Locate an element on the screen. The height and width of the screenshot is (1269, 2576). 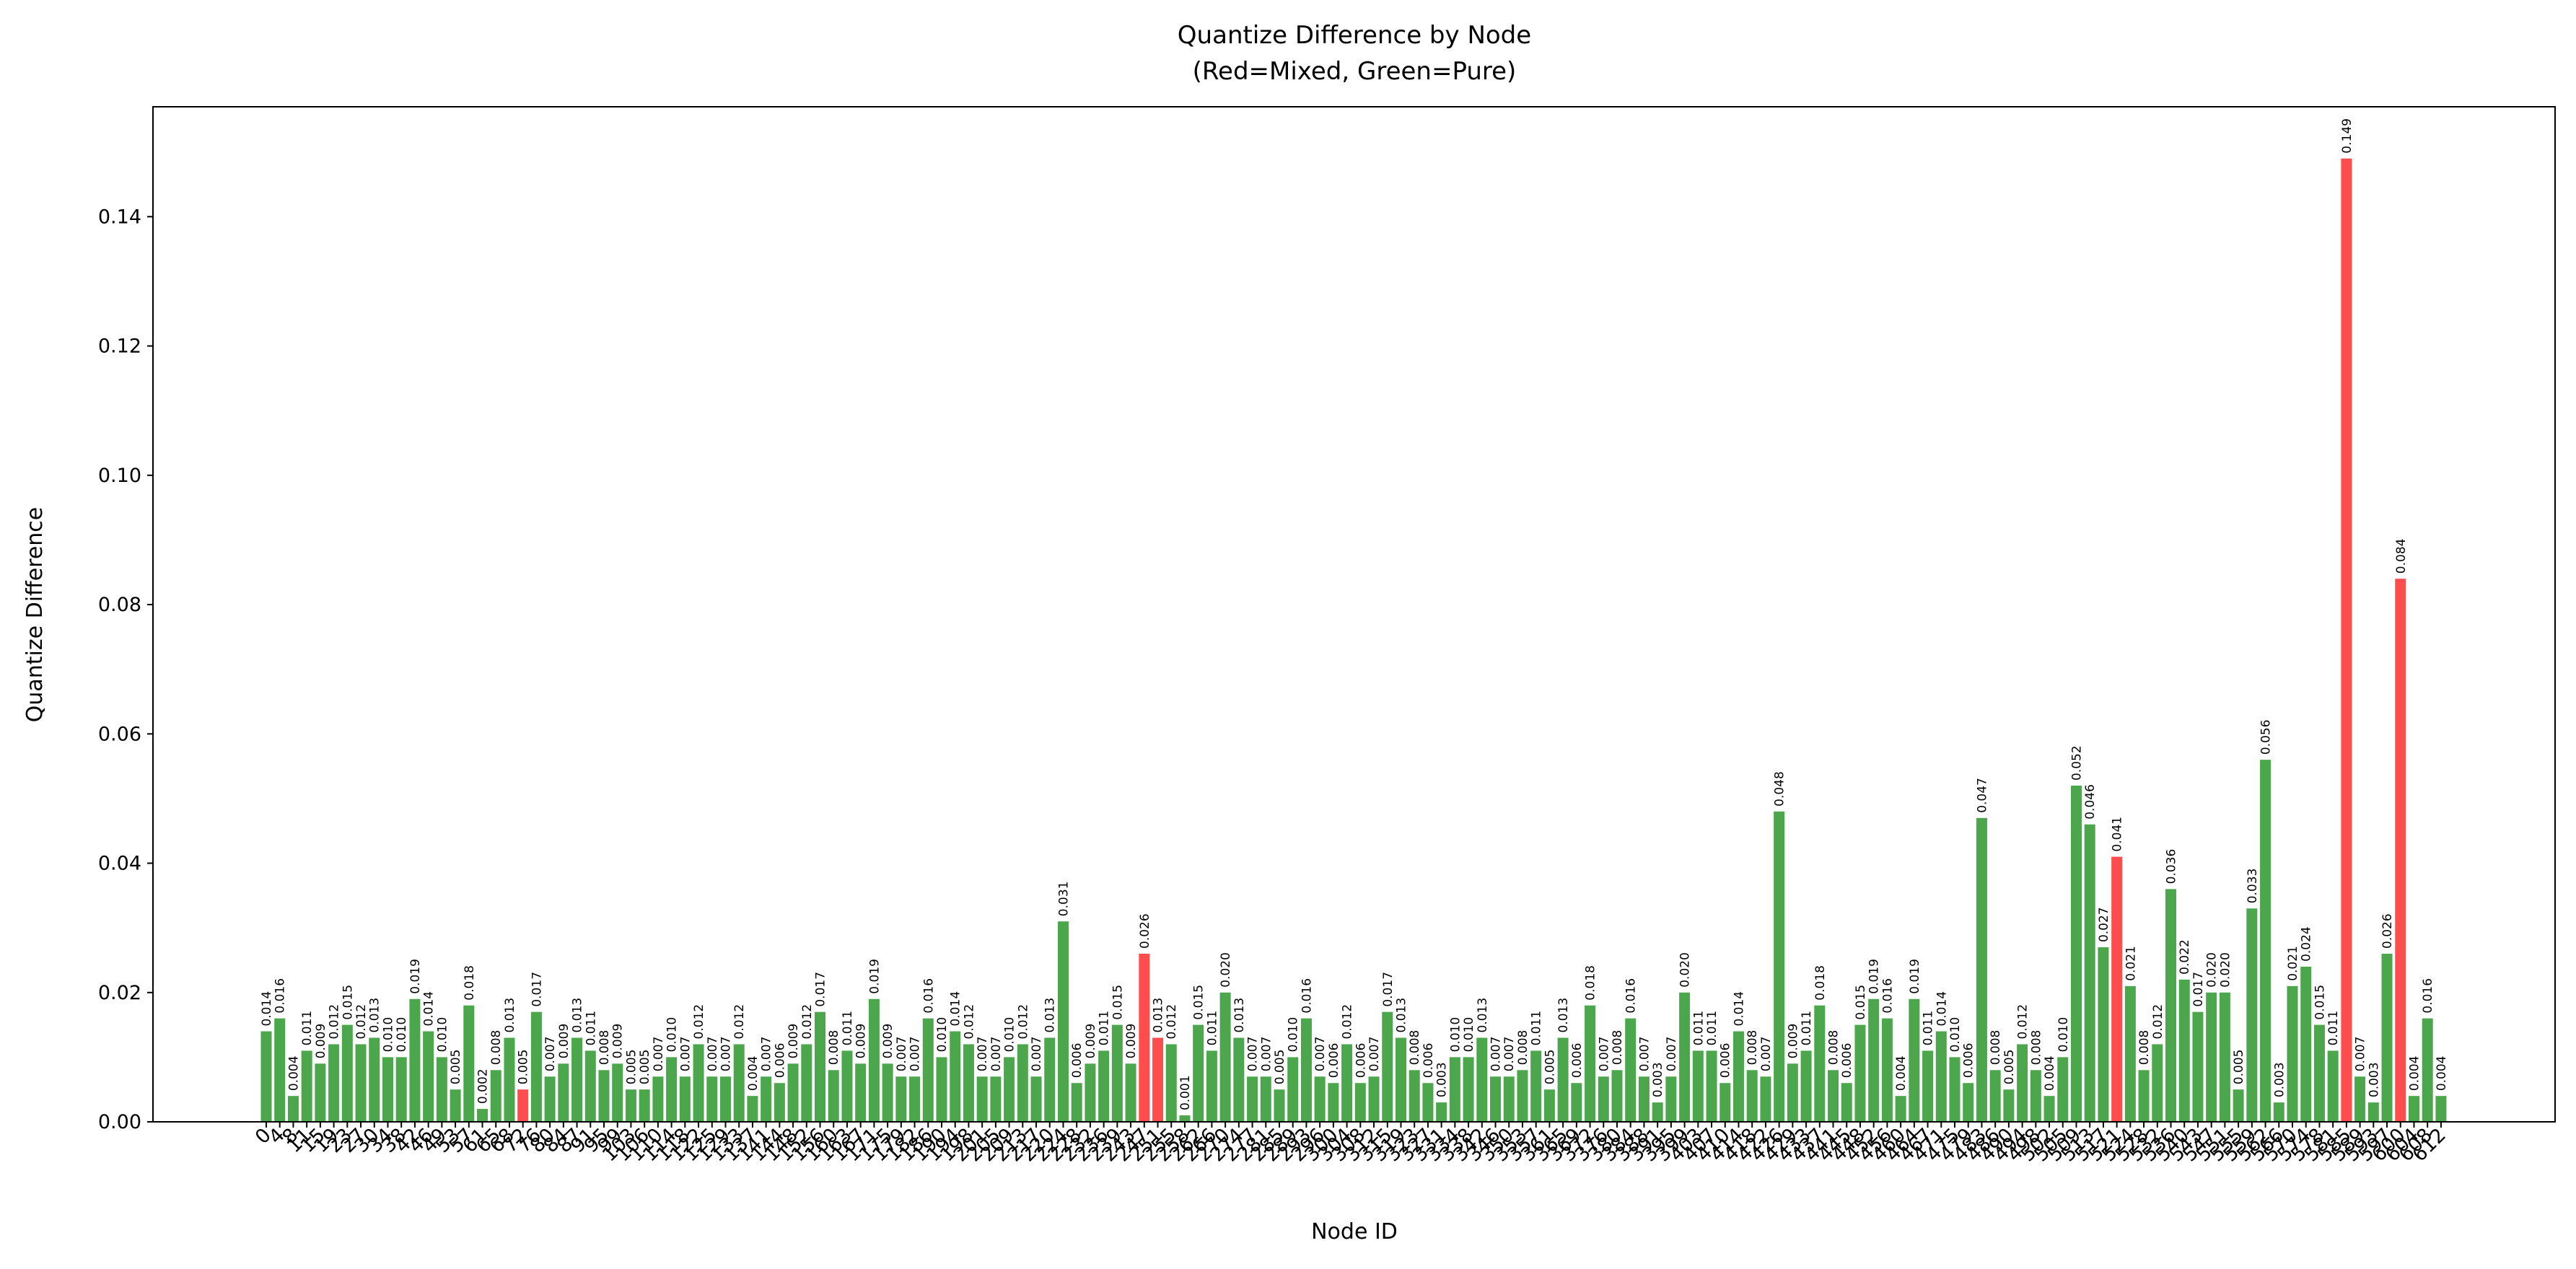
value-label: 0.004 is located at coordinates (2414, 1073).